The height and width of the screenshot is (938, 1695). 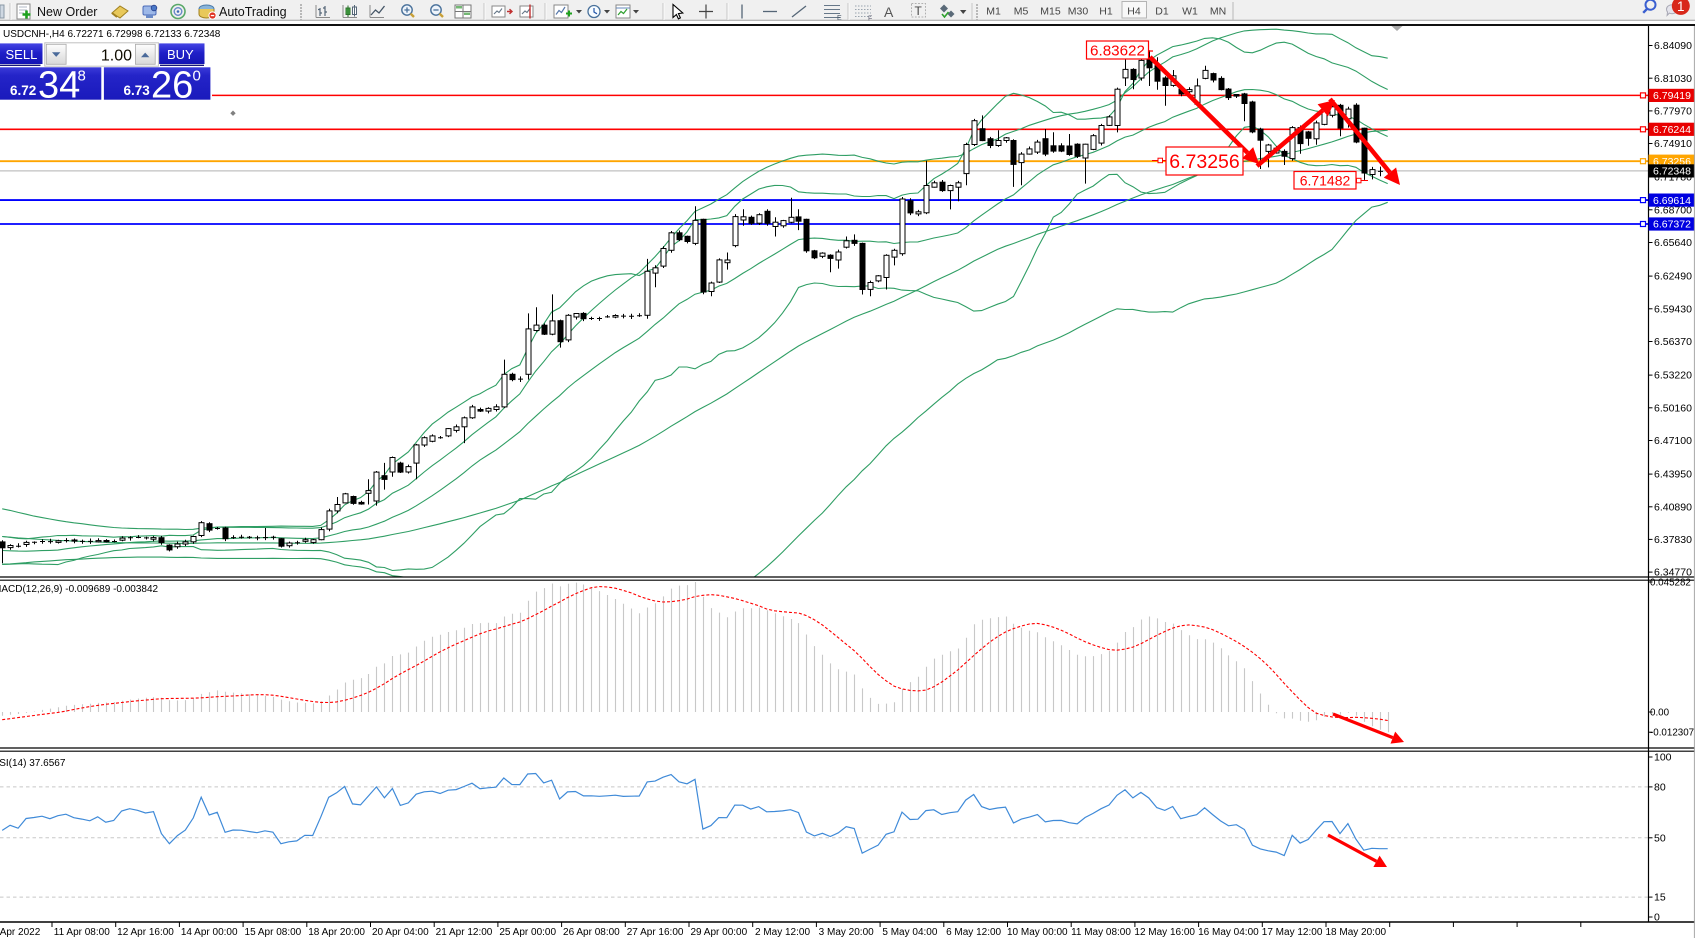 What do you see at coordinates (1673, 376) in the screenshot?
I see `svg-text: 6.53220` at bounding box center [1673, 376].